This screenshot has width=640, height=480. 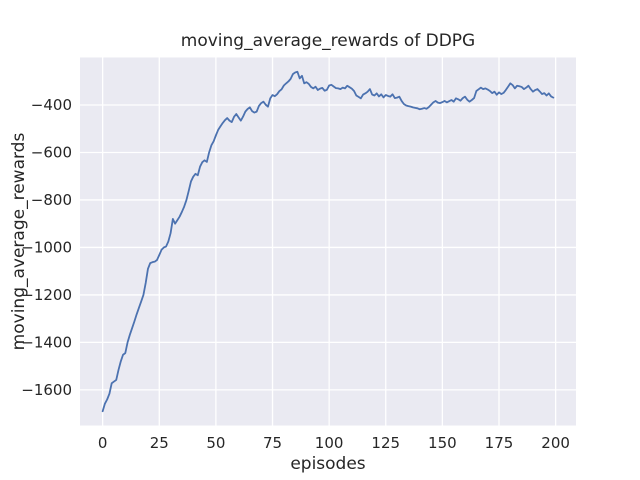 I want to click on x-tick-label: 100, so click(x=329, y=443).